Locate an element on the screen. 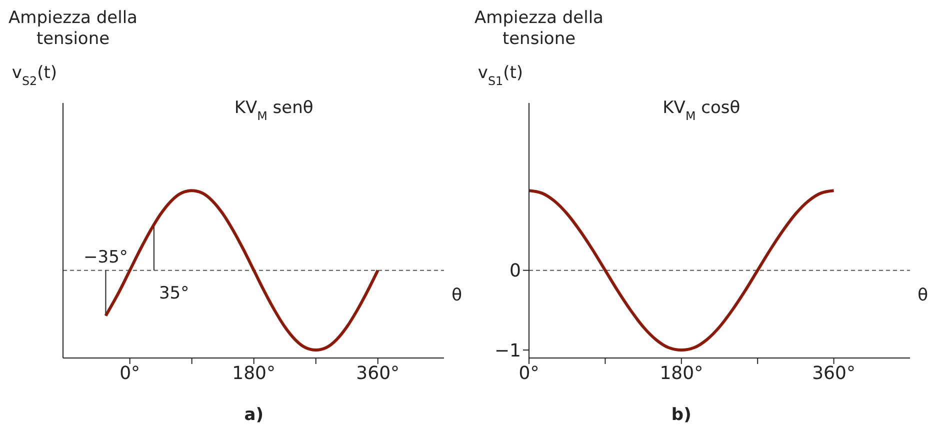 This screenshot has width=948, height=441. y-tick-label: 0 is located at coordinates (515, 271).